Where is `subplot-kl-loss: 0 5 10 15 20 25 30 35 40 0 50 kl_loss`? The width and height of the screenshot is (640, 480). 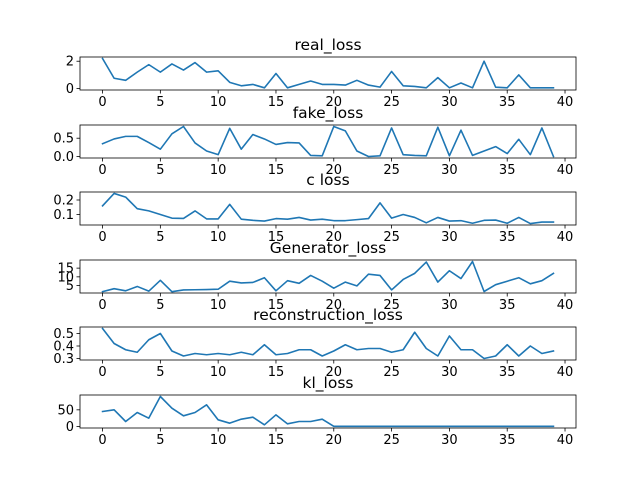 subplot-kl-loss: 0 5 10 15 20 25 30 35 40 0 50 kl_loss is located at coordinates (317, 411).